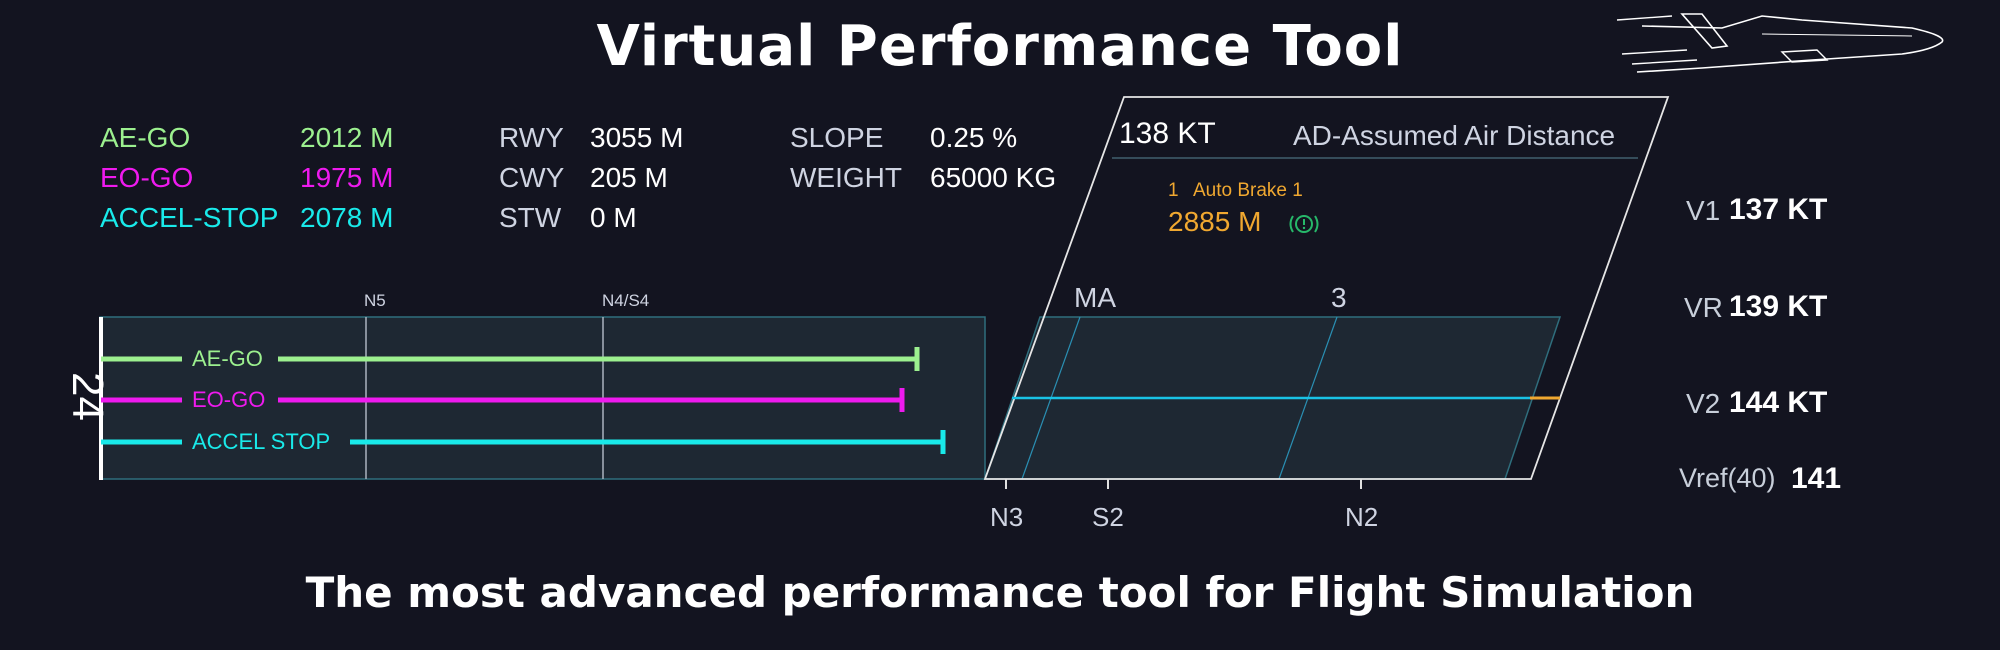  What do you see at coordinates (145, 137) in the screenshot?
I see `ae-go-label: AE-GO` at bounding box center [145, 137].